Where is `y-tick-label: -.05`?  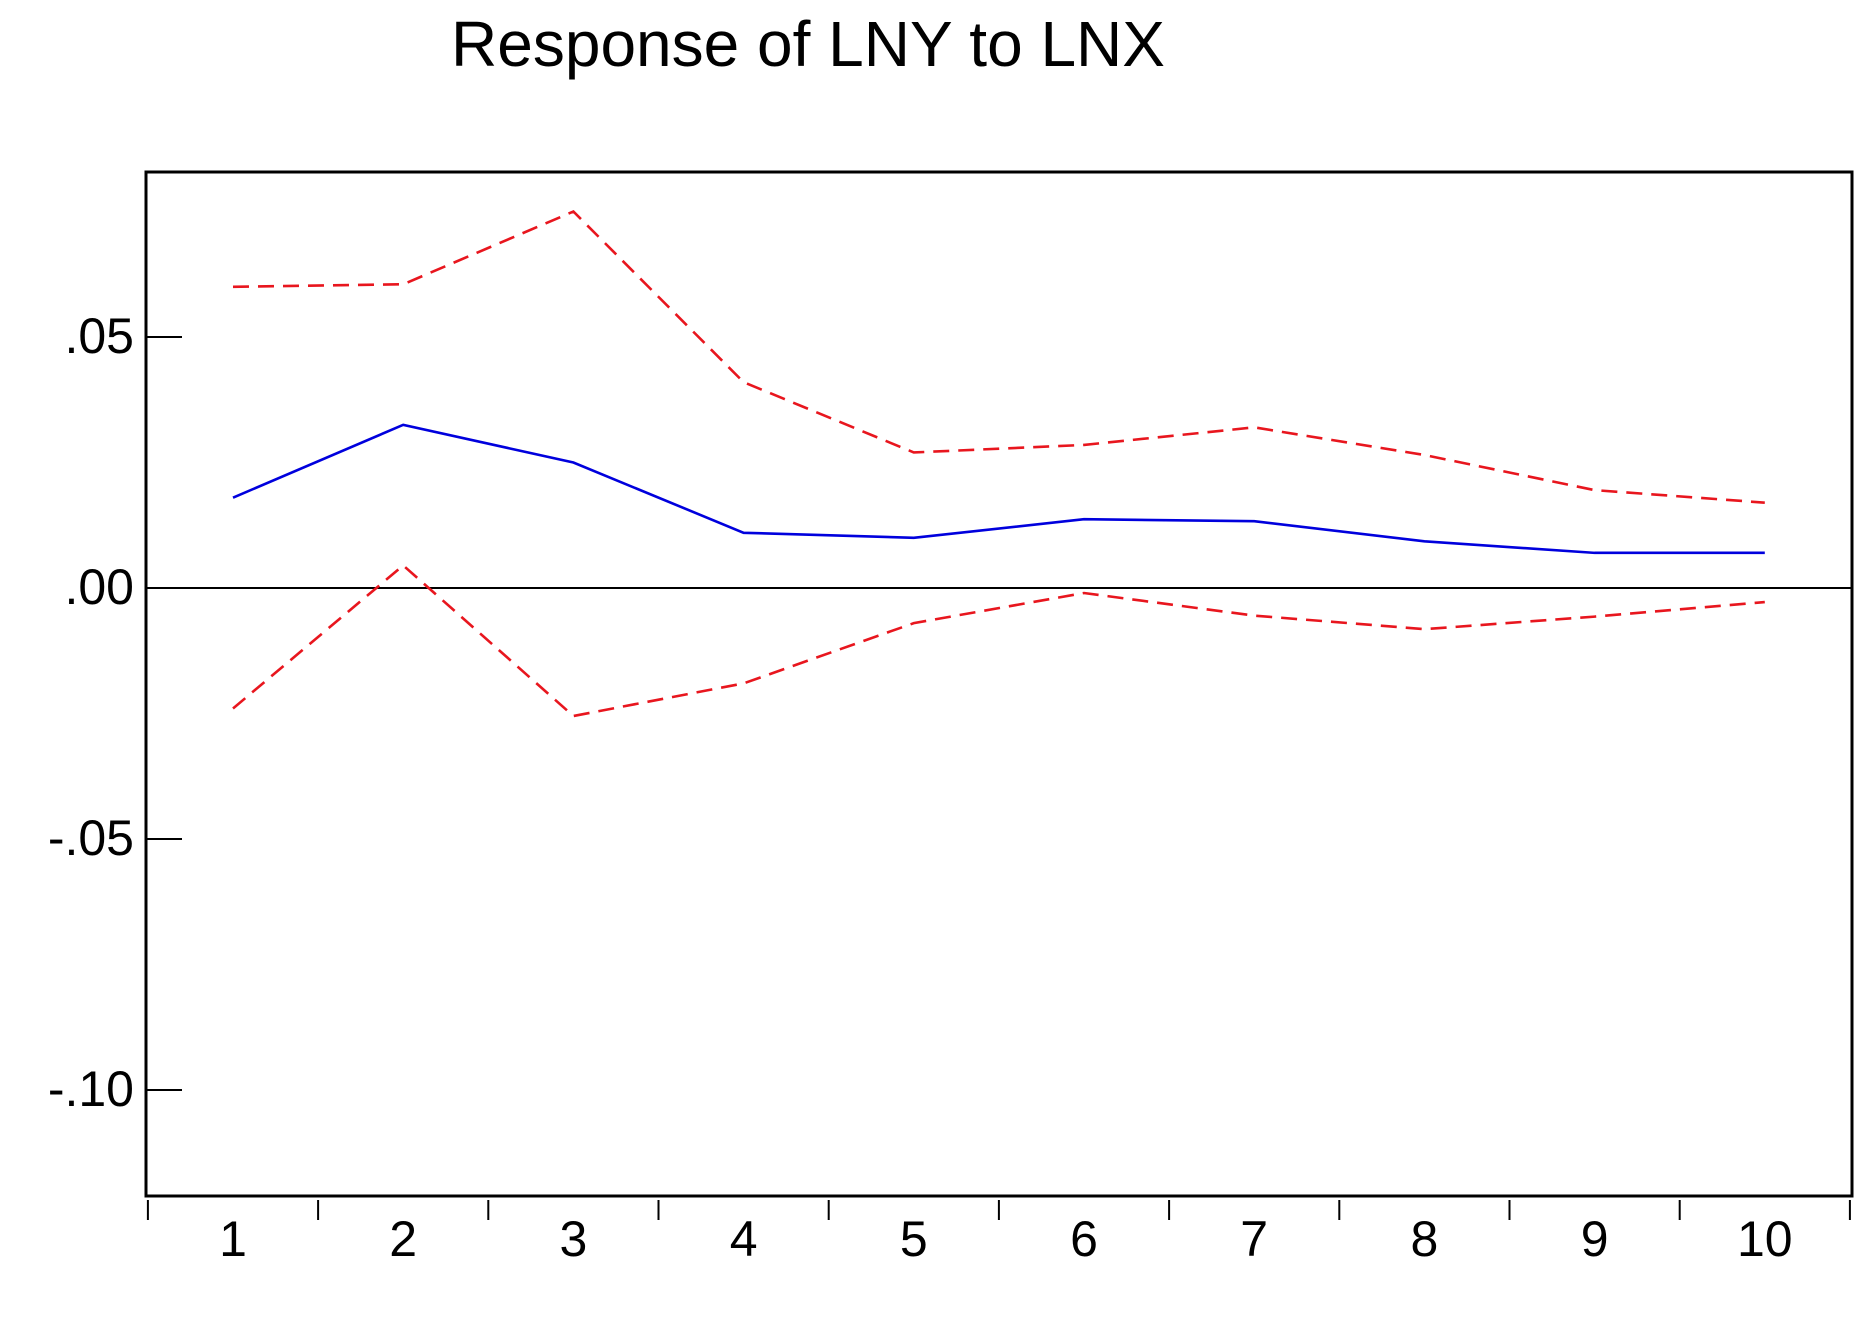
y-tick-label: -.05 is located at coordinates (91, 838).